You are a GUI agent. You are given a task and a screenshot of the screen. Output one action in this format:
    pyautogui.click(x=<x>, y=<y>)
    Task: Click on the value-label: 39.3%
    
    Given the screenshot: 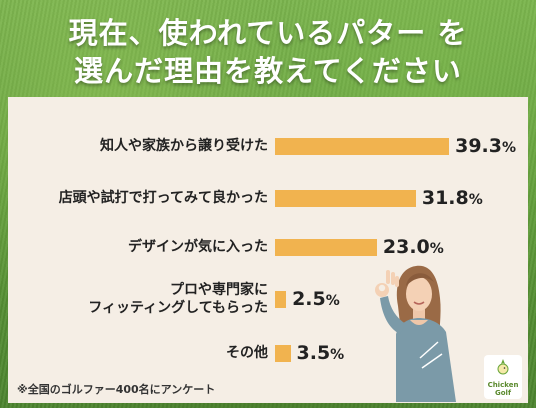 What is the action you would take?
    pyautogui.click(x=485, y=147)
    